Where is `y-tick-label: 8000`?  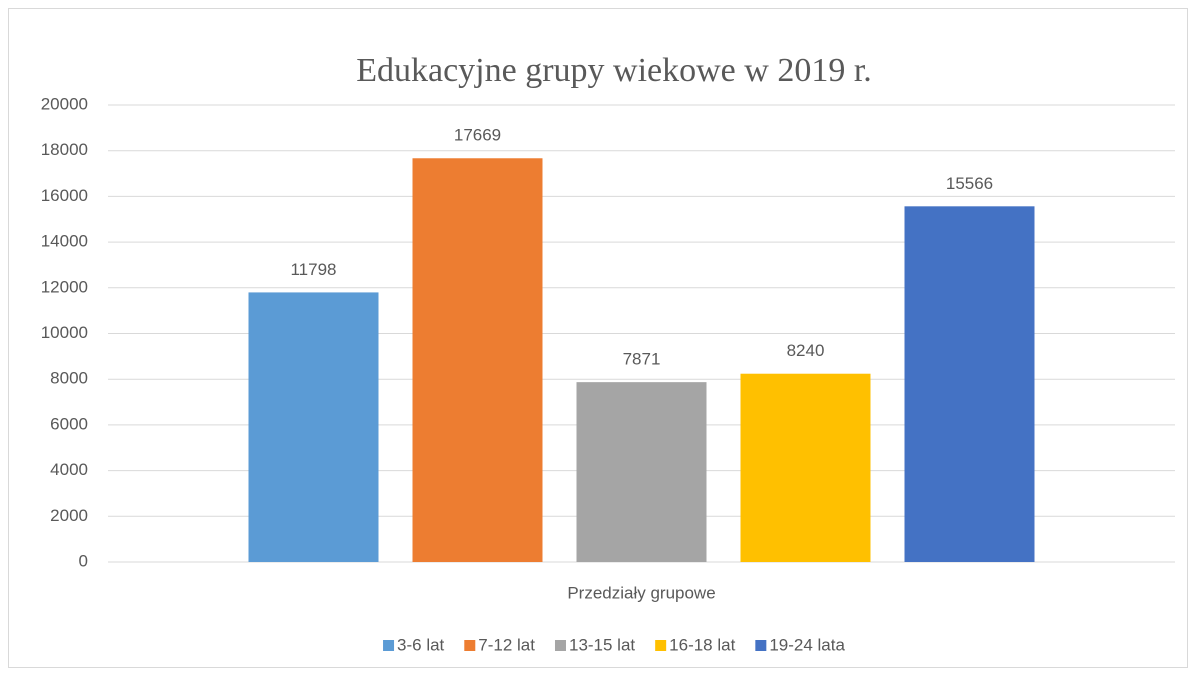
y-tick-label: 8000 is located at coordinates (69, 378).